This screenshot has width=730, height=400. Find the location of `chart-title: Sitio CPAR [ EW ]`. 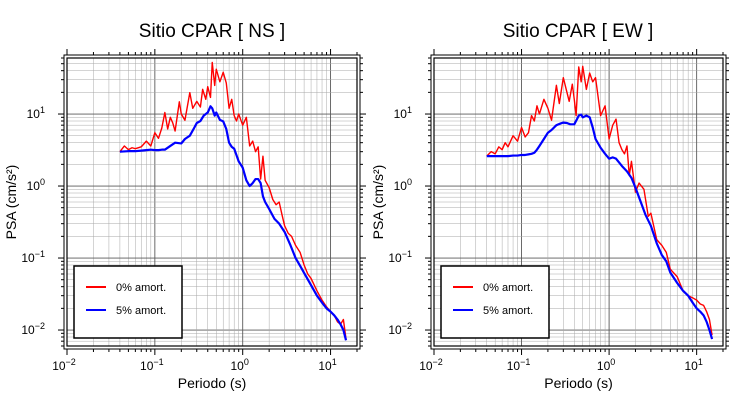

chart-title: Sitio CPAR [ EW ] is located at coordinates (578, 31).